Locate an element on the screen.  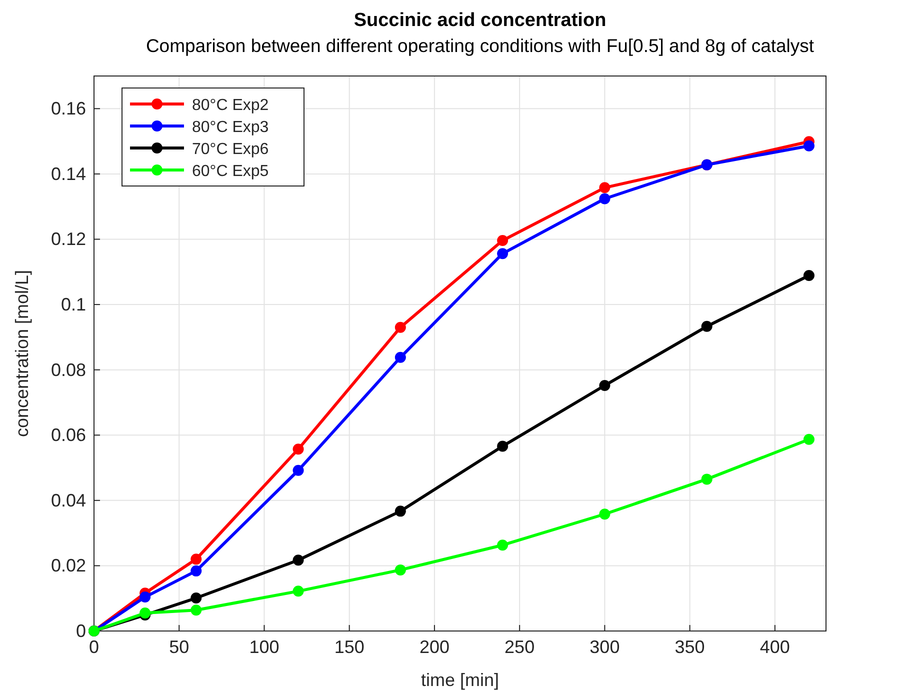
x-tick-label: 0 is located at coordinates (94, 647).